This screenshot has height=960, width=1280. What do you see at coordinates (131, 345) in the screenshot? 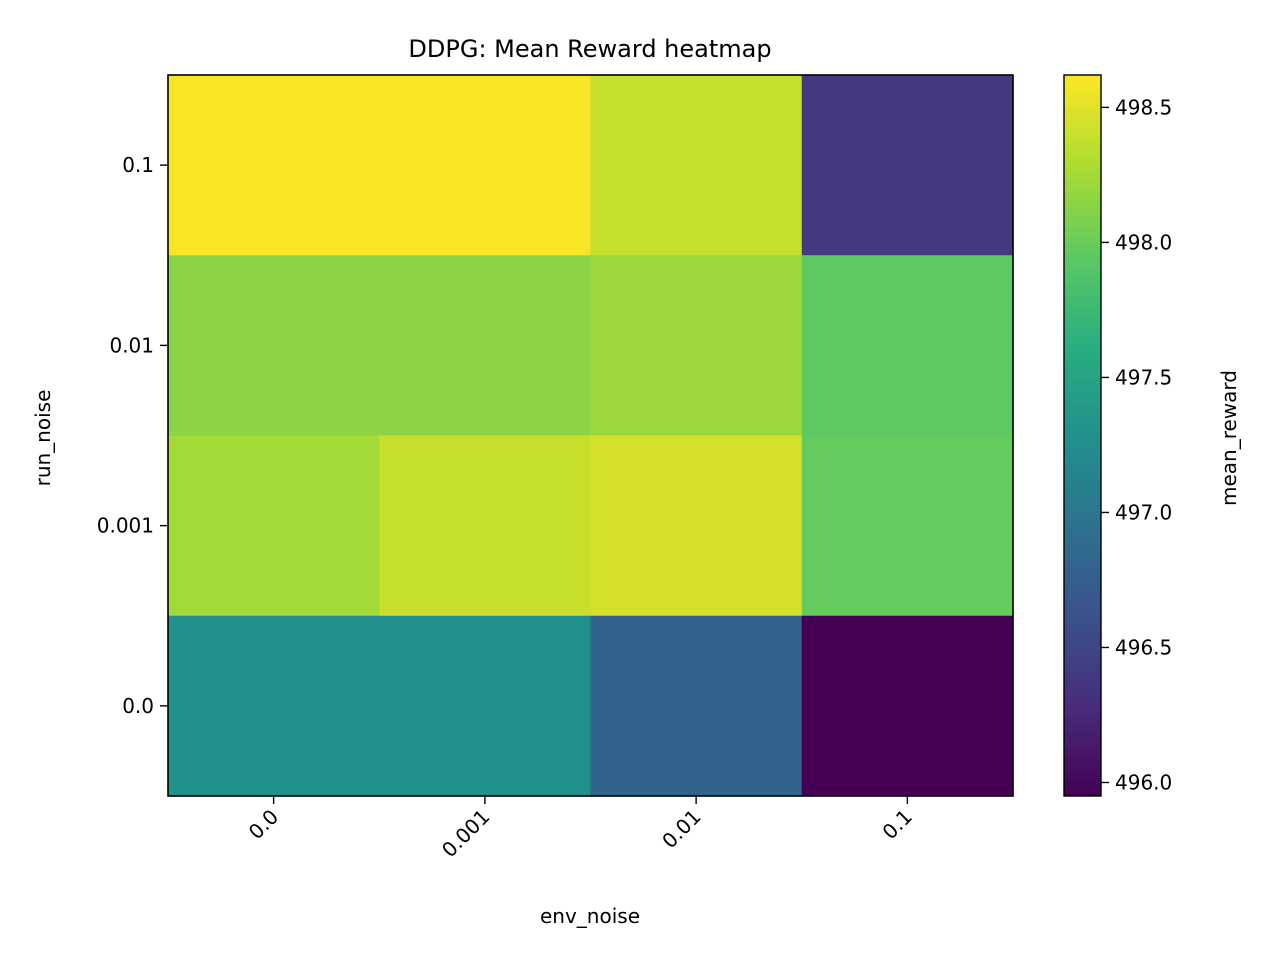
I see `y-tick-label: 0.01` at bounding box center [131, 345].